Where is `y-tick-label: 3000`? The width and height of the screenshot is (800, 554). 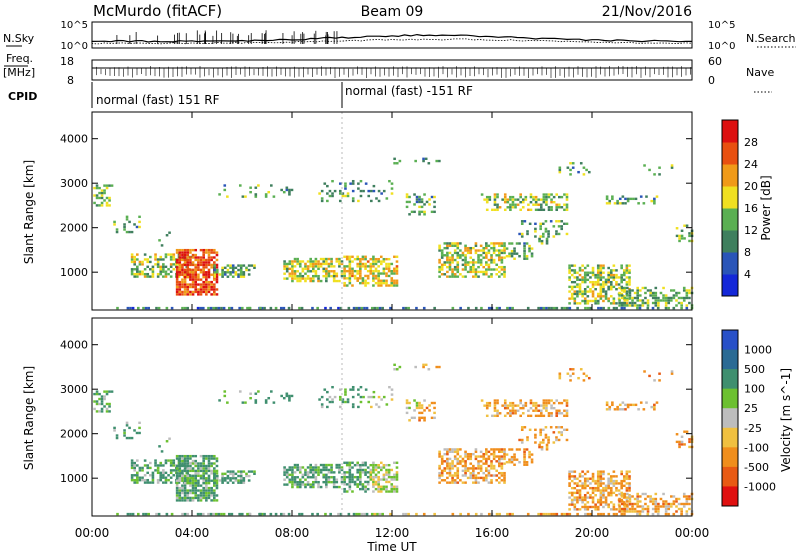 y-tick-label: 3000 is located at coordinates (74, 389).